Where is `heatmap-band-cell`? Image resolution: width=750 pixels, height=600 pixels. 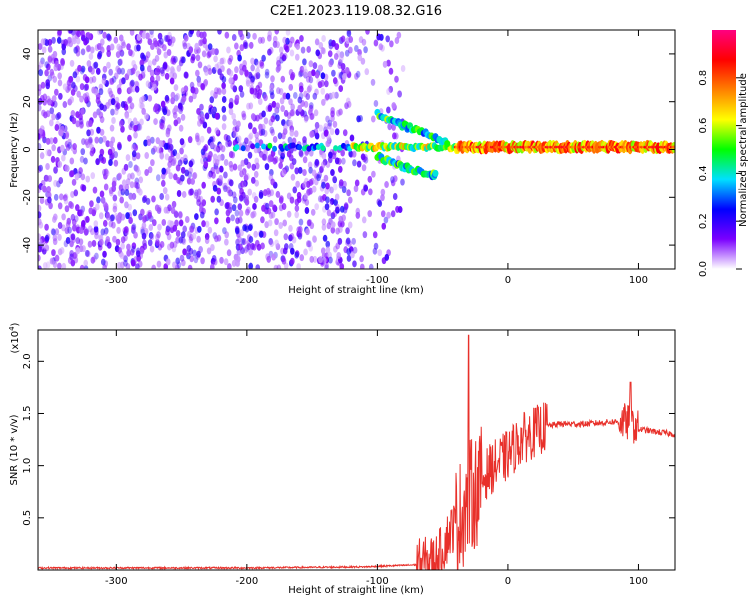
heatmap-band-cell is located at coordinates (275, 148).